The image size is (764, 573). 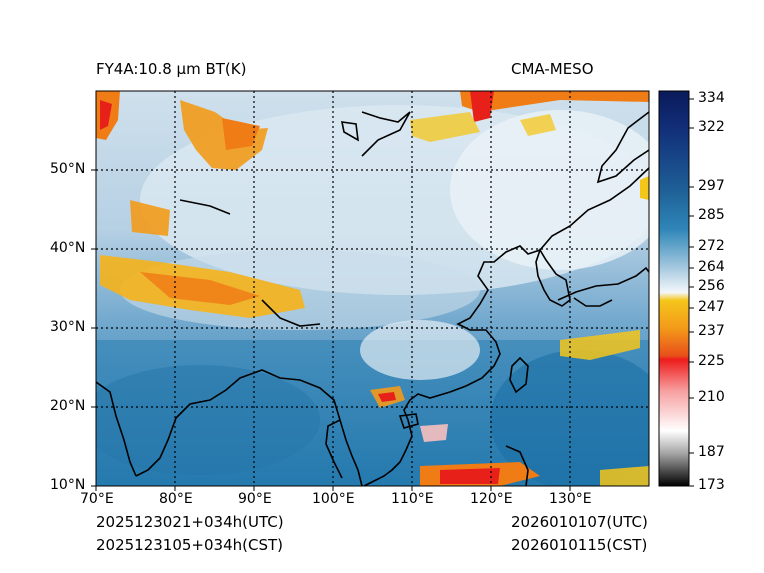 What do you see at coordinates (97, 499) in the screenshot?
I see `lon-tick-label: 70°E` at bounding box center [97, 499].